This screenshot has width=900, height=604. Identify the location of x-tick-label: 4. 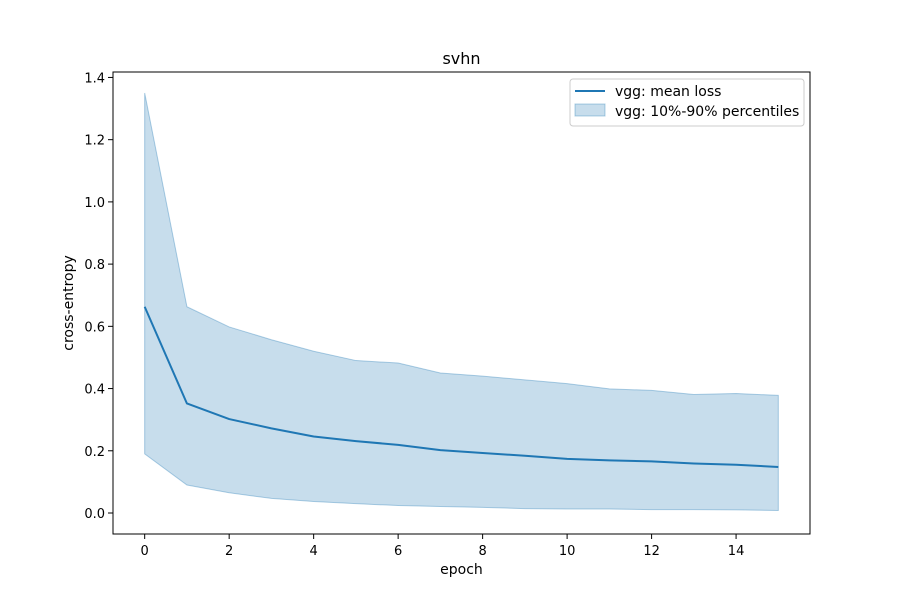
(314, 551).